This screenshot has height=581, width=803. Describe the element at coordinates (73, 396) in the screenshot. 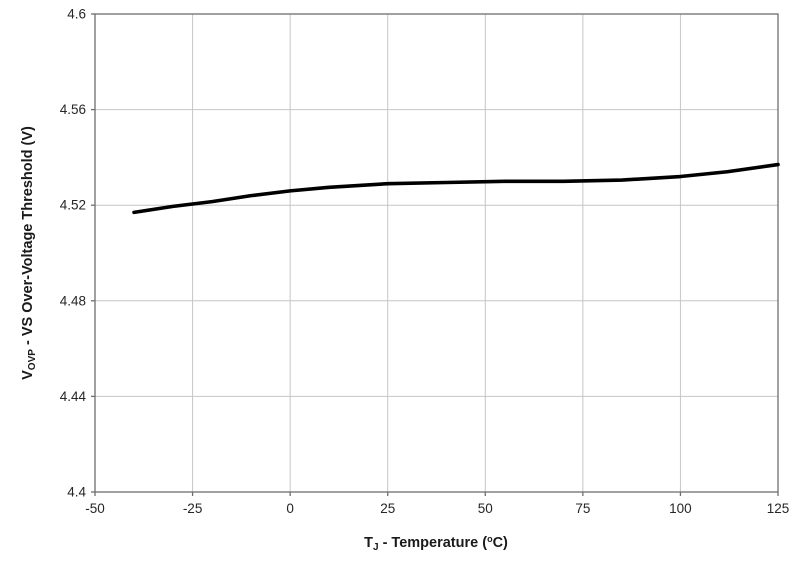

I see `y-tick-label: 4.44` at that location.